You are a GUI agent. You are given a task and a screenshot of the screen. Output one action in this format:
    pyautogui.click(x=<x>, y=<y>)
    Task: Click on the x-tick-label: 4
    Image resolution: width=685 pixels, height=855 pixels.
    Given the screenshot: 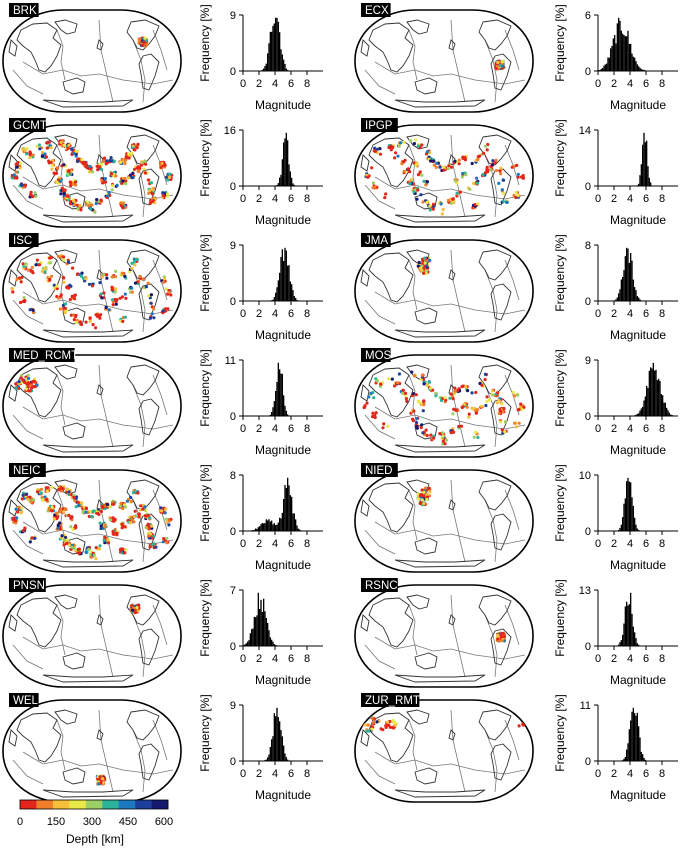 What is the action you would take?
    pyautogui.click(x=630, y=199)
    